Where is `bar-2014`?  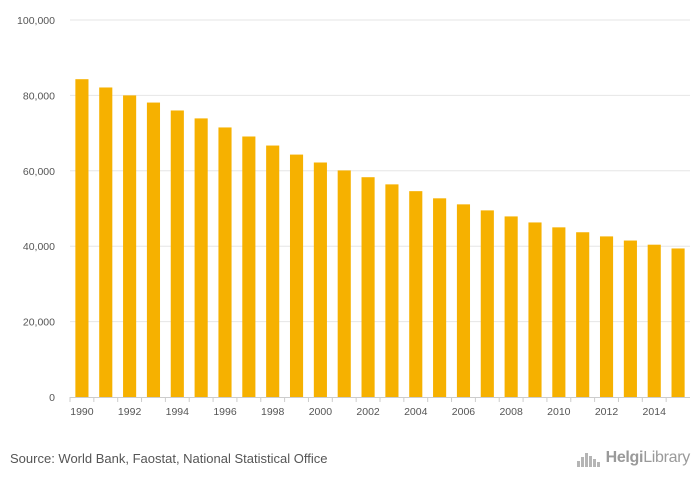
bar-2014 is located at coordinates (654, 320).